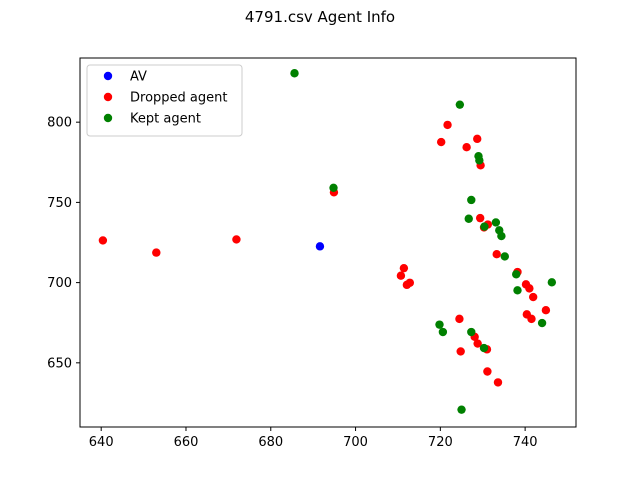 The height and width of the screenshot is (480, 640). Describe the element at coordinates (59, 123) in the screenshot. I see `y-tick-label: 800` at that location.